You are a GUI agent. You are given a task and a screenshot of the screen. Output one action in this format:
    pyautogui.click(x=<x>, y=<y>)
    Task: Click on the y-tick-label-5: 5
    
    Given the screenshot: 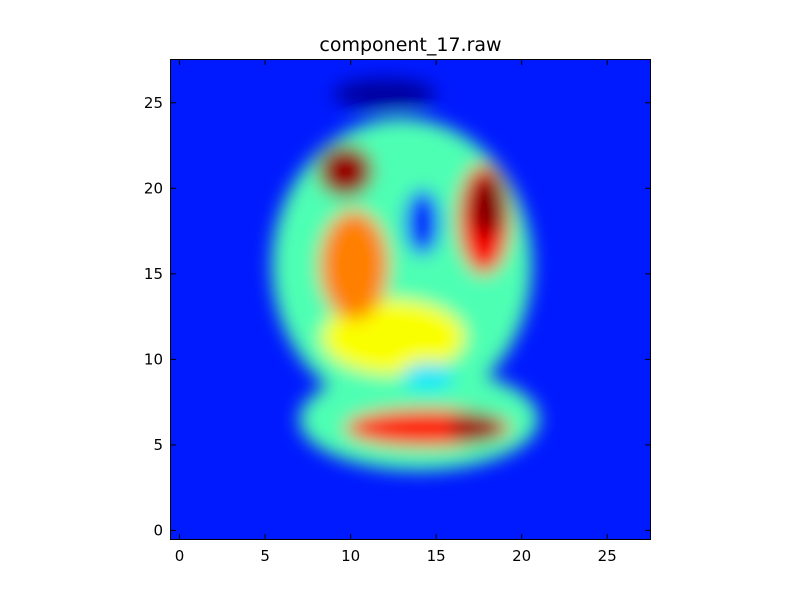 What is the action you would take?
    pyautogui.click(x=158, y=445)
    